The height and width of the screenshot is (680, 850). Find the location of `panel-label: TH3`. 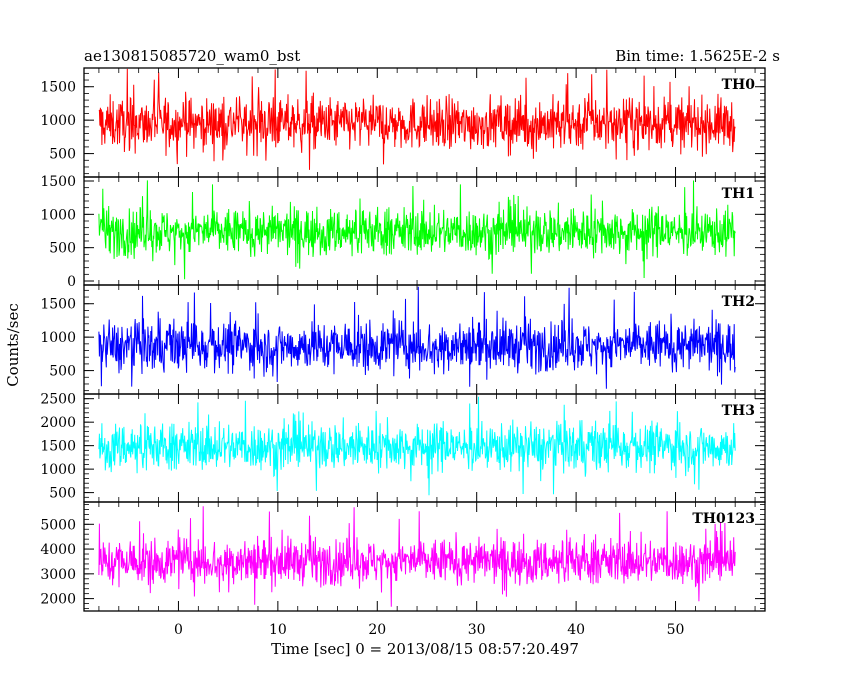

panel-label: TH3 is located at coordinates (738, 411).